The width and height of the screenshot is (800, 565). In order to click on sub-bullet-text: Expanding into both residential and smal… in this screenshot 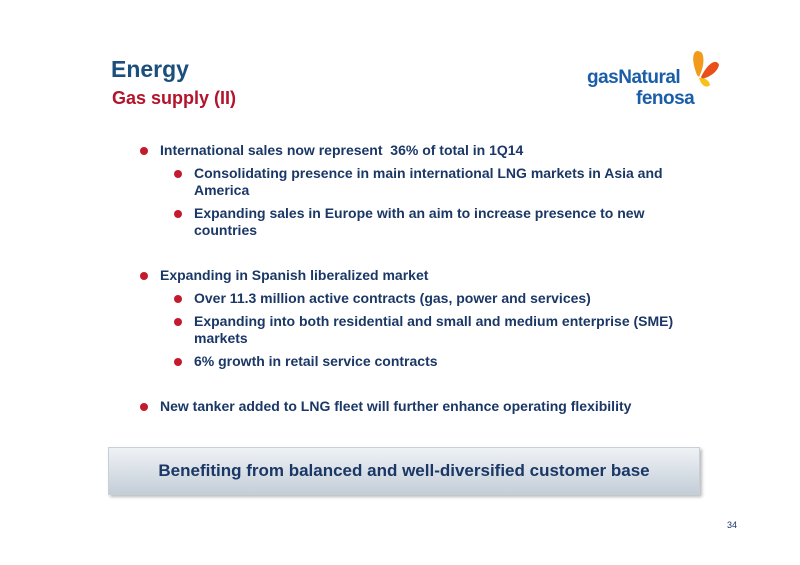, I will do `click(436, 329)`.